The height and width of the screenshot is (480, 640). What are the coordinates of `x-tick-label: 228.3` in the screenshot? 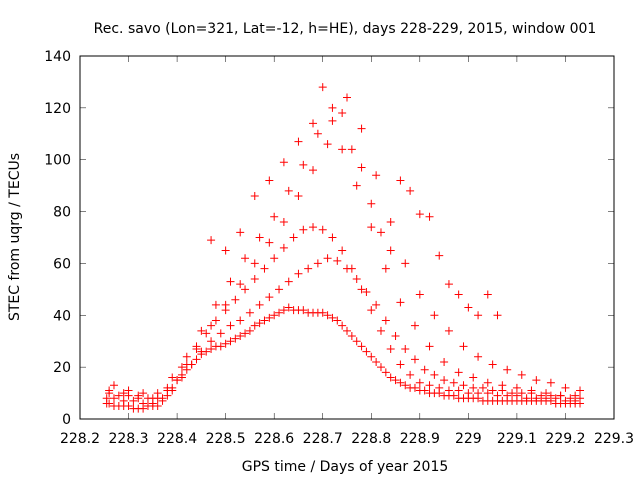 It's located at (128, 439).